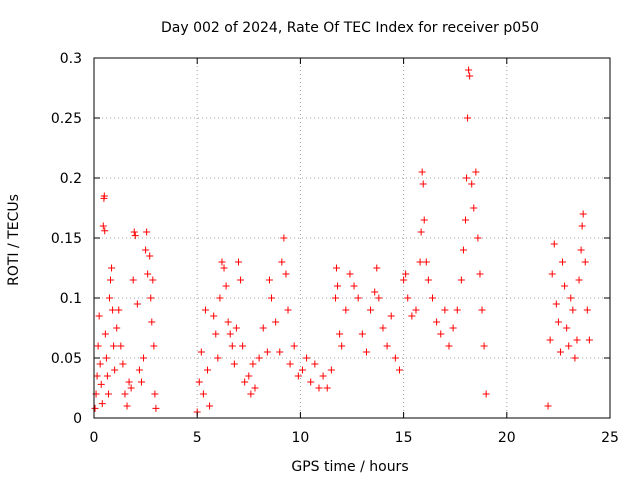  I want to click on y-tick-label: 0.1, so click(71, 299).